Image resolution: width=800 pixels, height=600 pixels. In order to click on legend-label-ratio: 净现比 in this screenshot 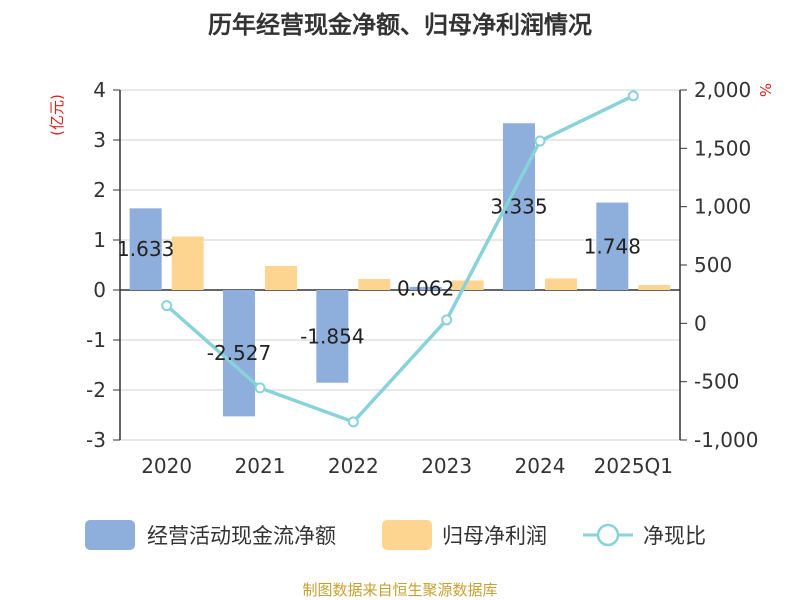, I will do `click(674, 536)`.